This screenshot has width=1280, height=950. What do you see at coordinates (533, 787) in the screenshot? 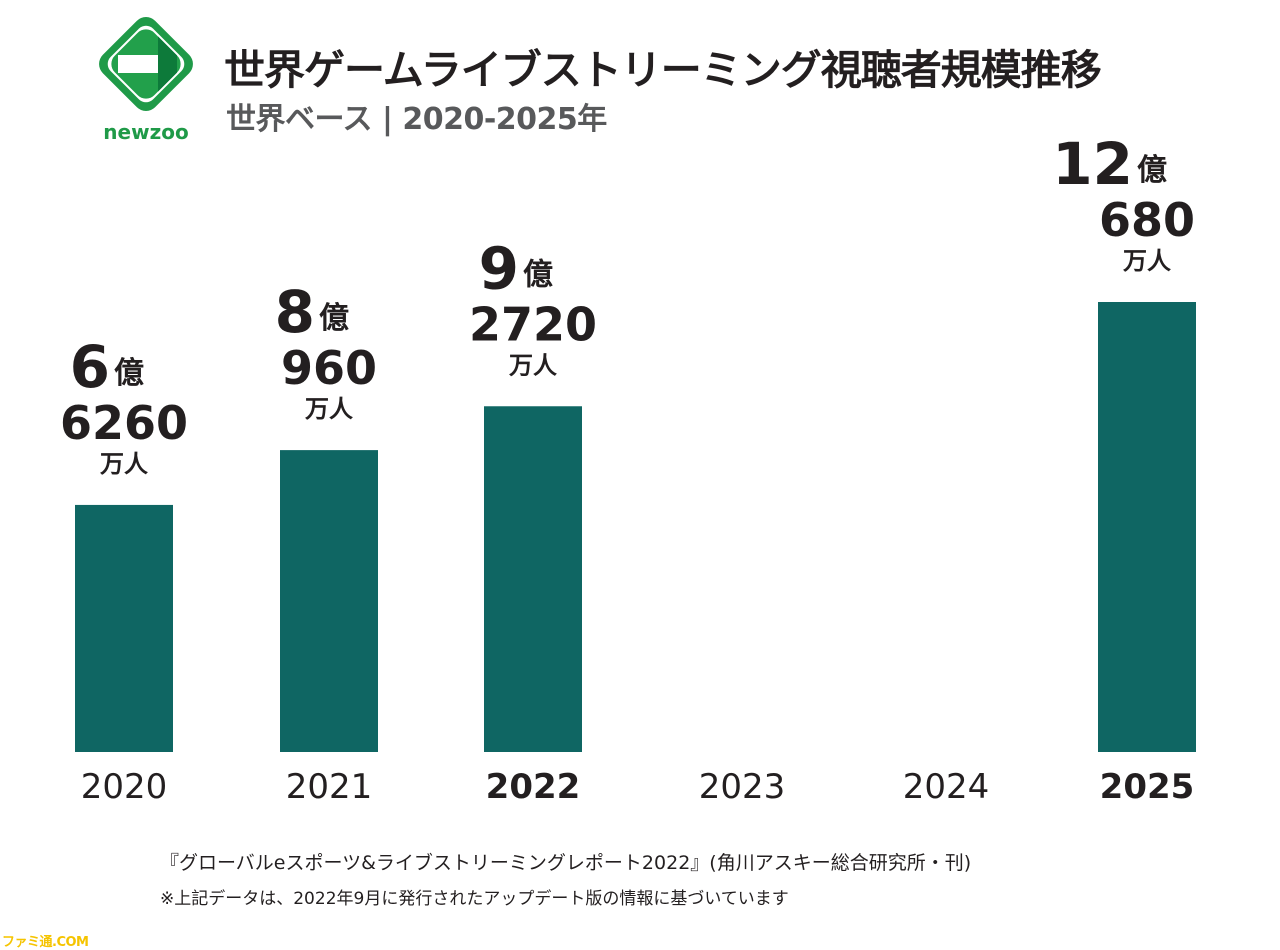
I see `x-tick-label: 2022` at bounding box center [533, 787].